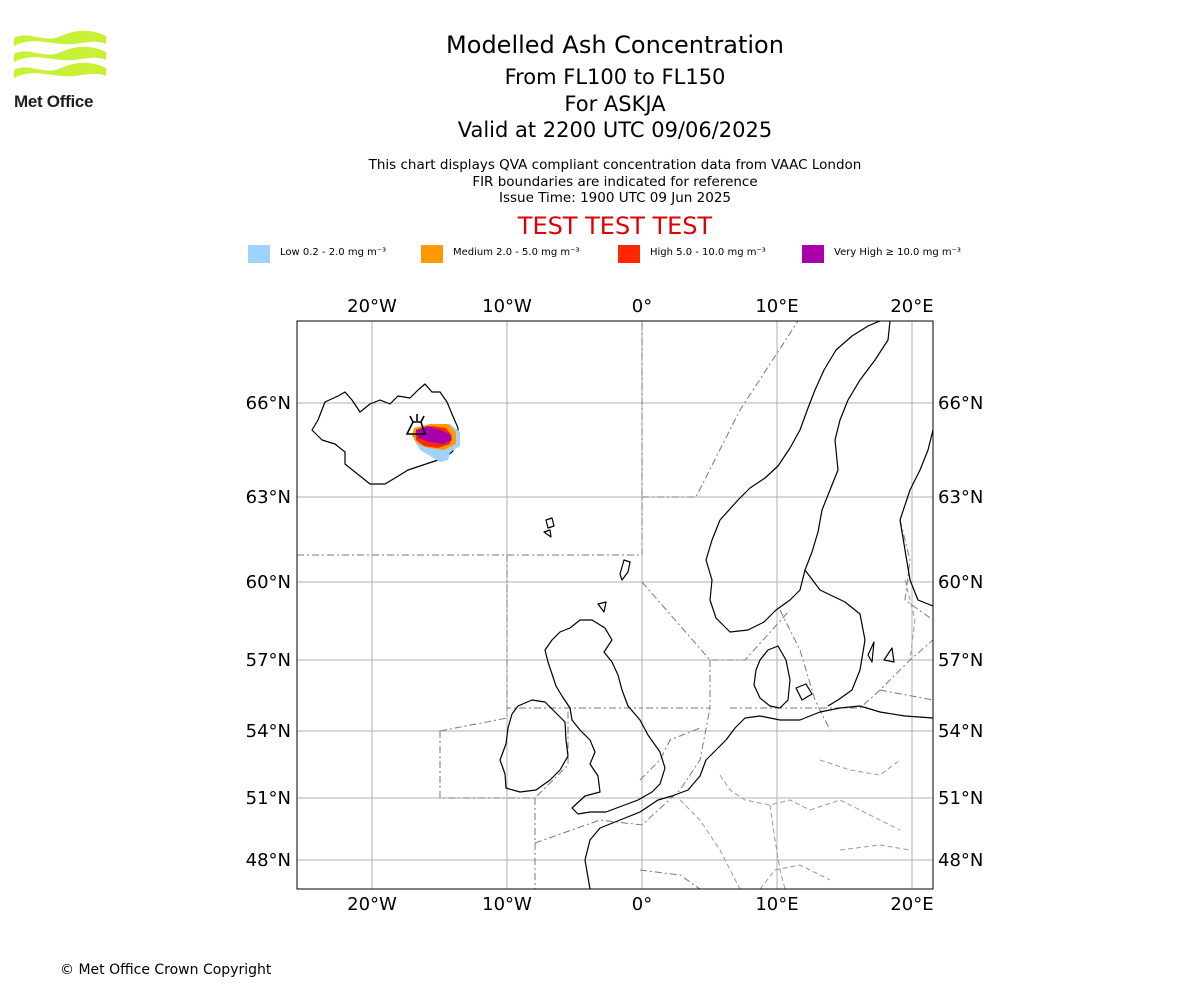 The image size is (1200, 1000). I want to click on volcano-name: For ASKJA, so click(615, 103).